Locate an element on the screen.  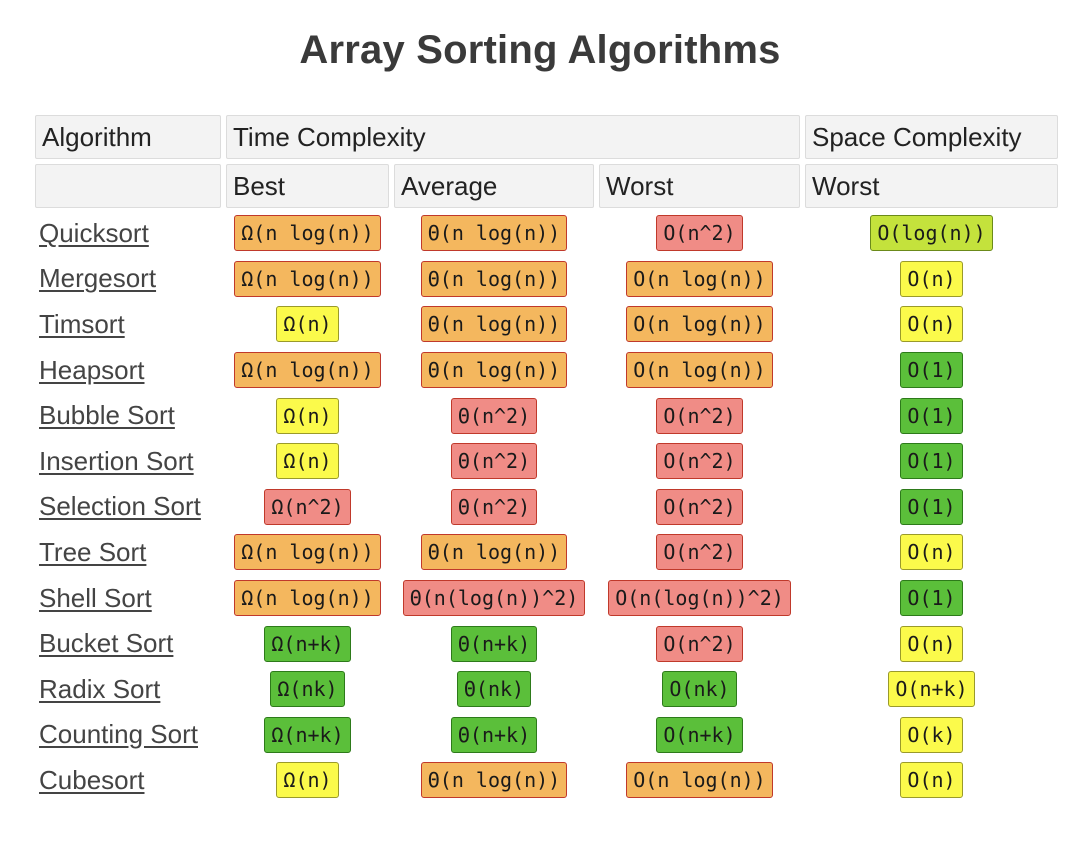
algorithm-link: Timsort is located at coordinates (82, 323).